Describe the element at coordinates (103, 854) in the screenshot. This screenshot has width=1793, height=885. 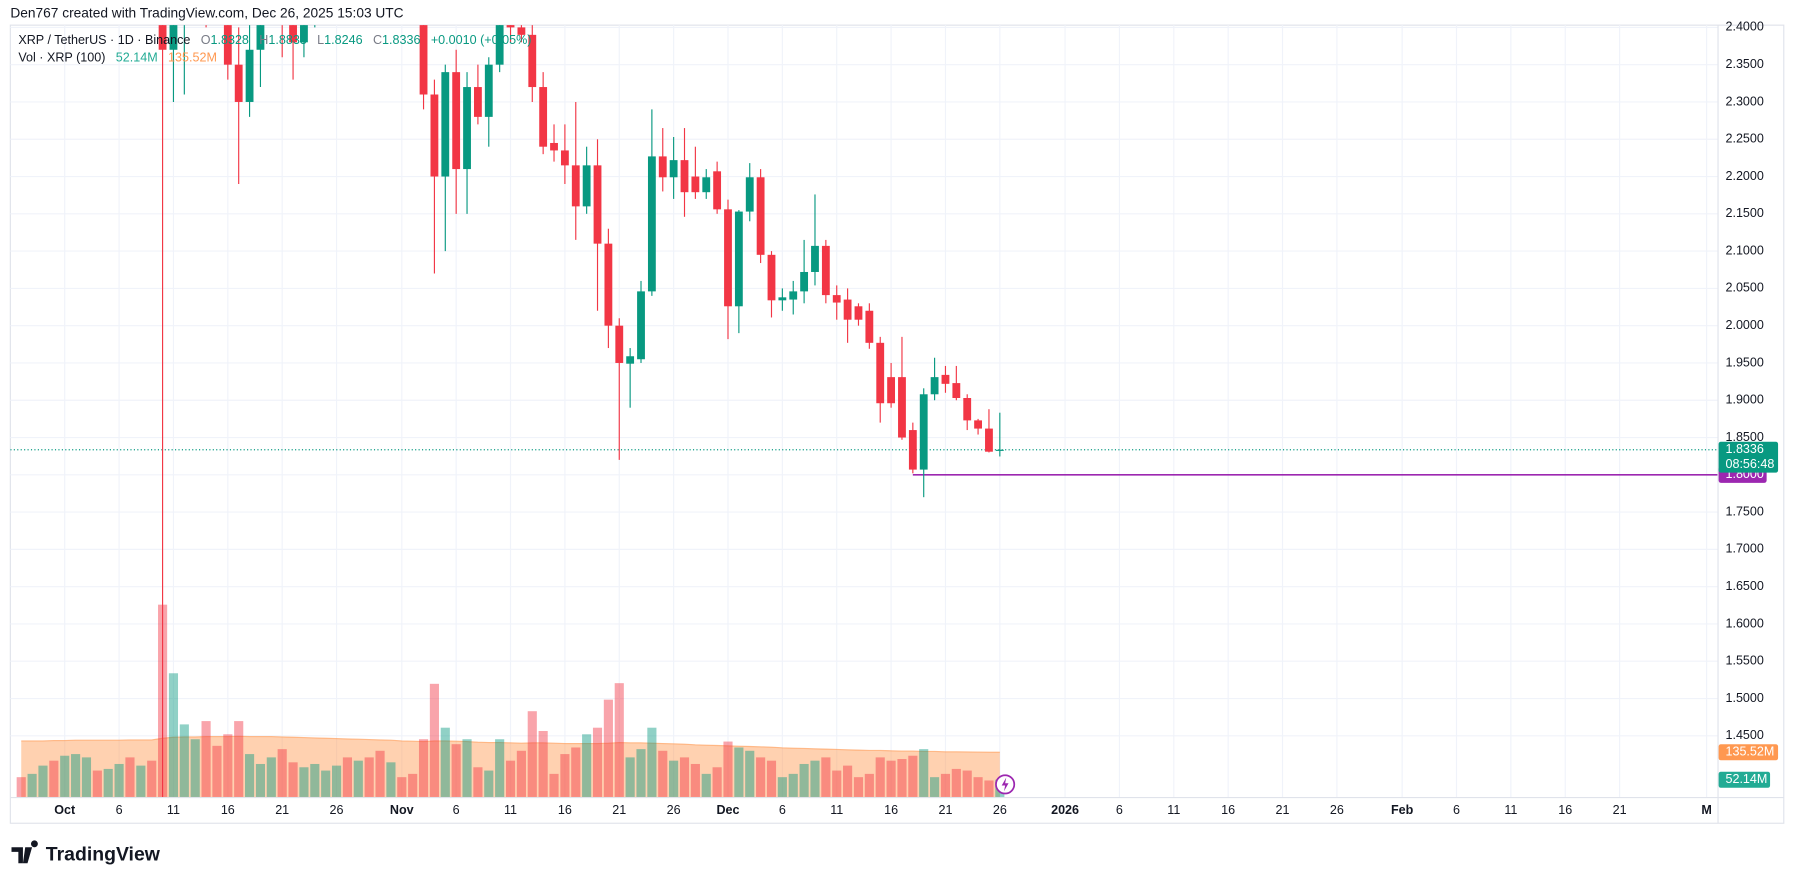
I see `logo-text: TradingView` at that location.